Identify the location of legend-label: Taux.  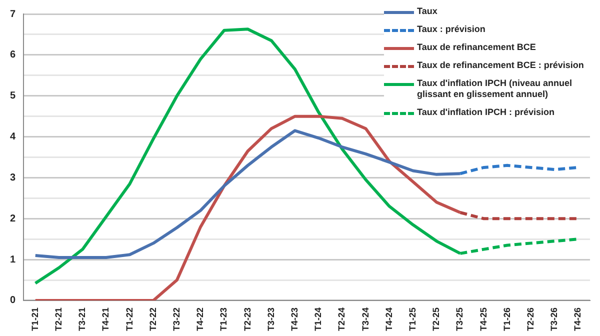
(427, 11).